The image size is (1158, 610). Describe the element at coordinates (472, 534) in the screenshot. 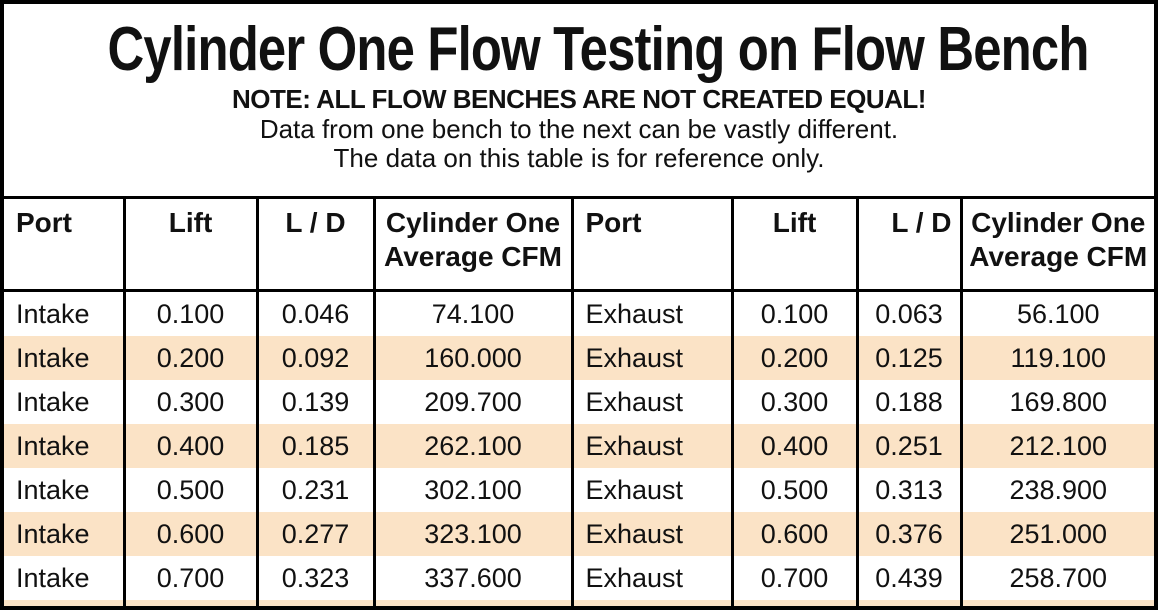

I see `table-cell: 323.100` at that location.